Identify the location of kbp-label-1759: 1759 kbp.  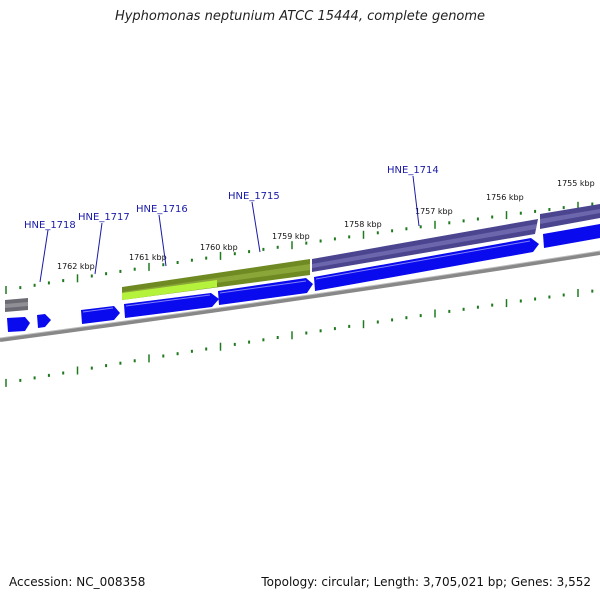
(291, 236).